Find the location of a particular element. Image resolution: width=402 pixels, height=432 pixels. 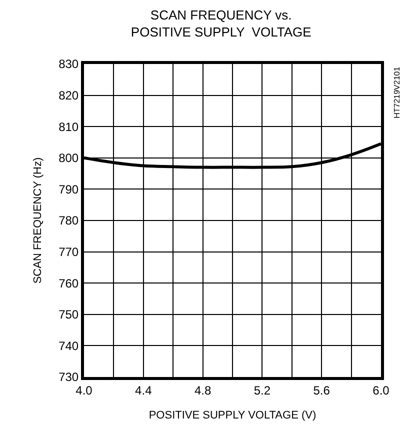

text: HT7219V2101 is located at coordinates (397, 92).